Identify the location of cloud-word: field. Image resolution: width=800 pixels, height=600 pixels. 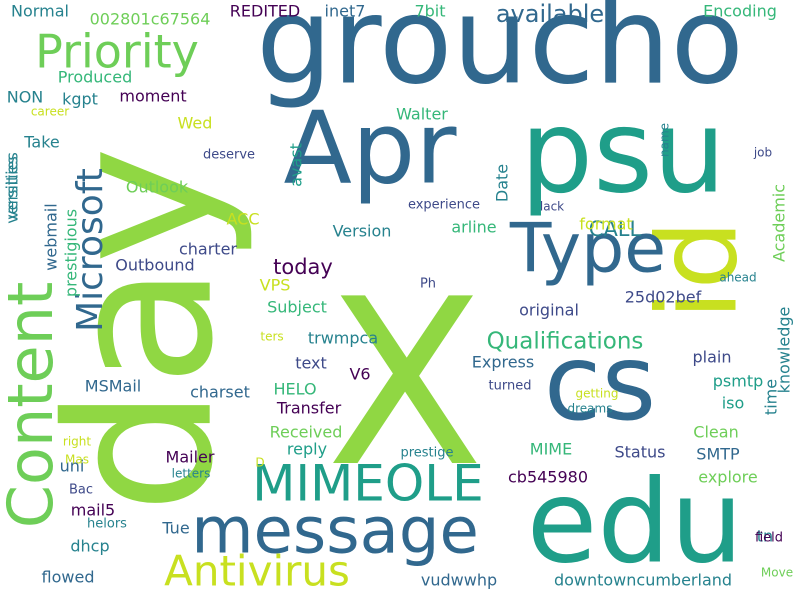
(769, 538).